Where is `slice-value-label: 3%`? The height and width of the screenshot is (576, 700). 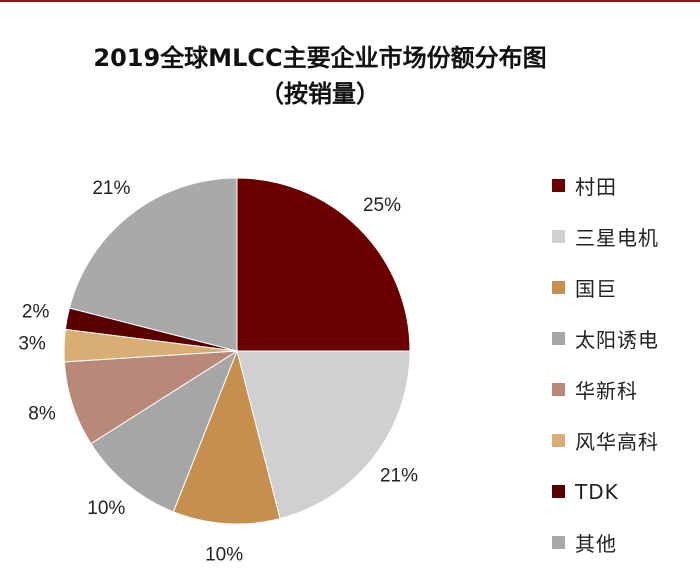
slice-value-label: 3% is located at coordinates (32, 344).